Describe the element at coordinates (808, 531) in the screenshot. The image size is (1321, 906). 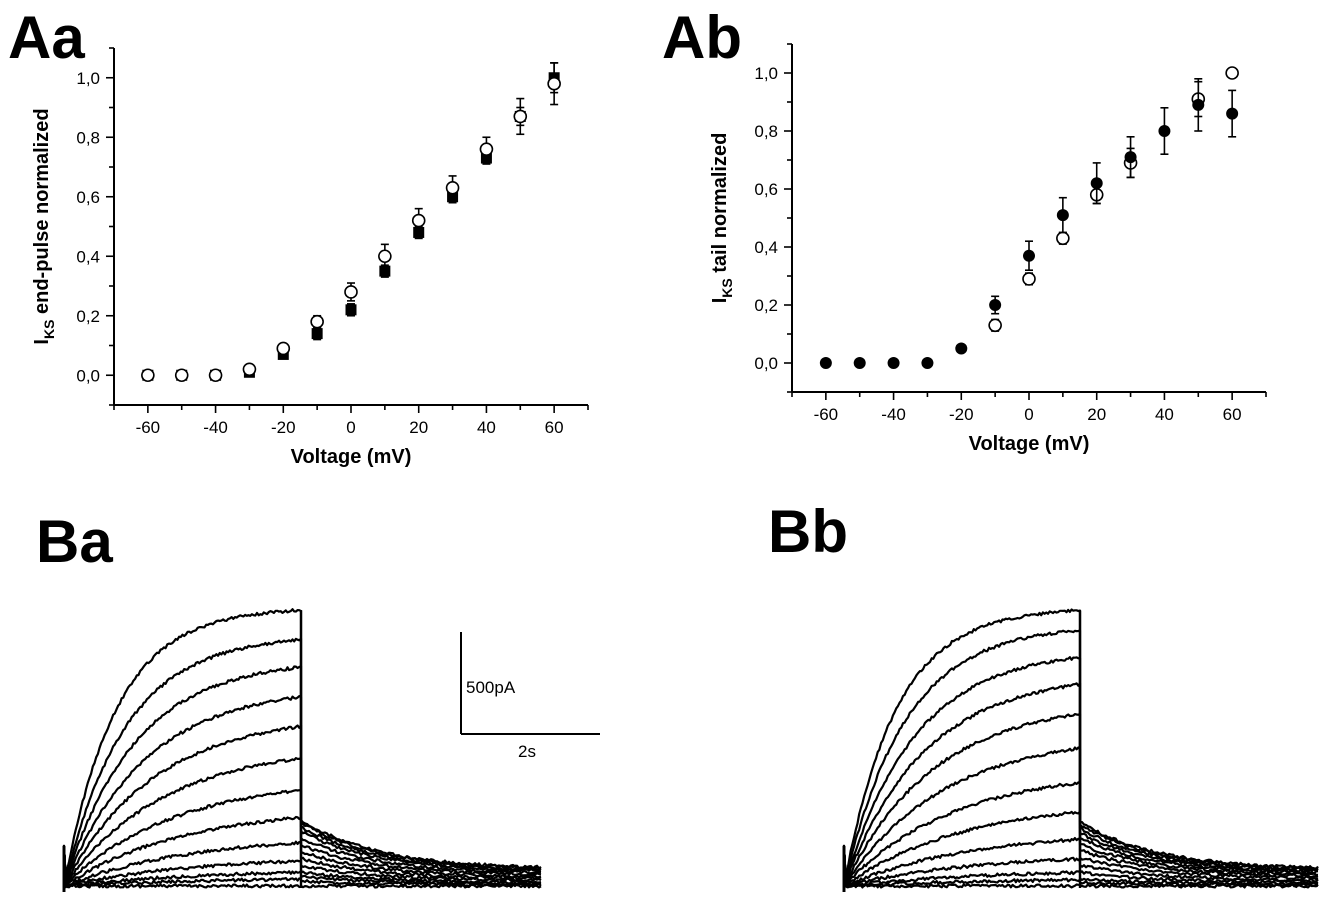
I see `panel-label-bb: Bb` at that location.